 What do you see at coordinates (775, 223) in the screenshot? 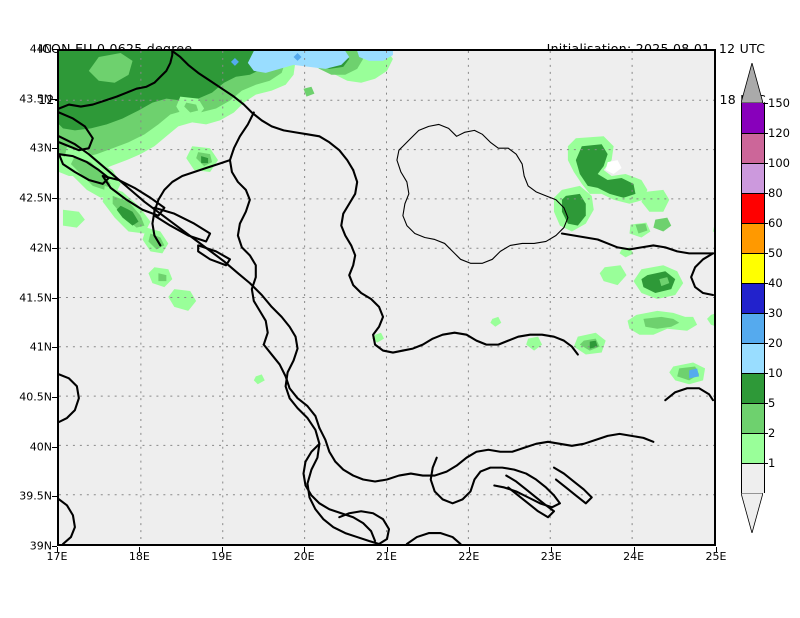
I see `colorbar-tick-label: 60` at bounding box center [775, 223].